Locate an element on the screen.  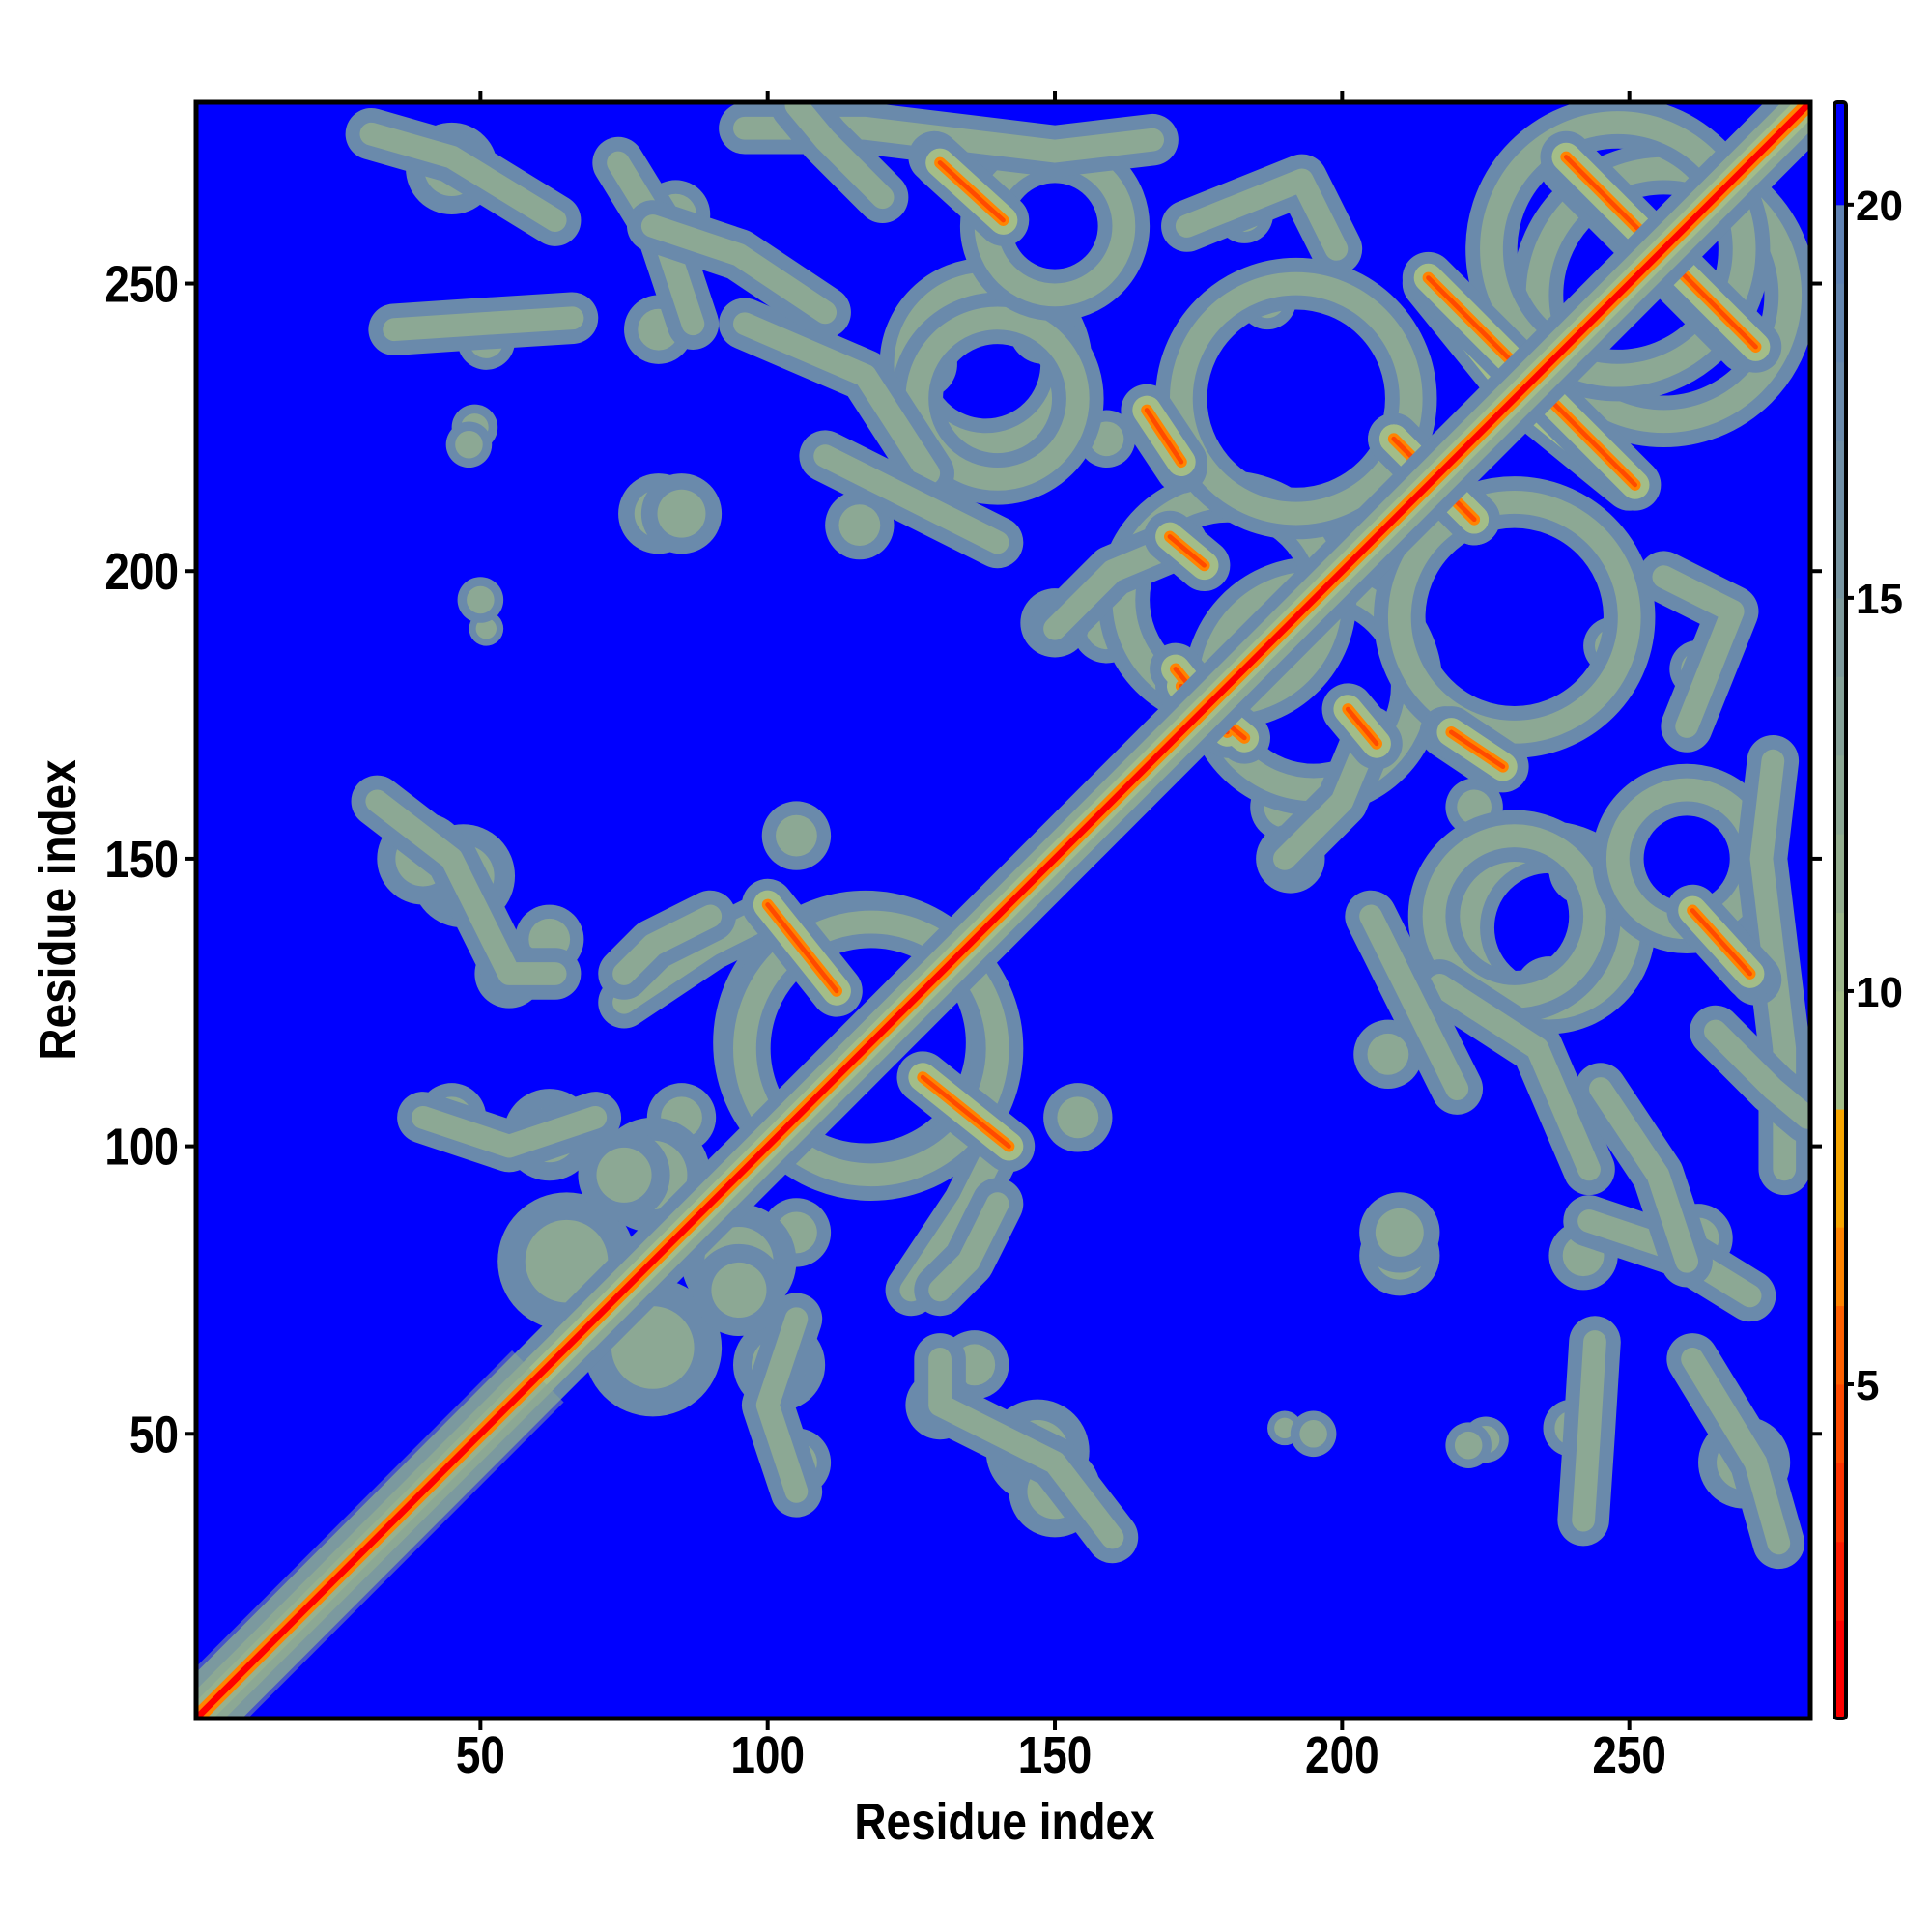
x-tick-label: 250 is located at coordinates (1629, 1755).